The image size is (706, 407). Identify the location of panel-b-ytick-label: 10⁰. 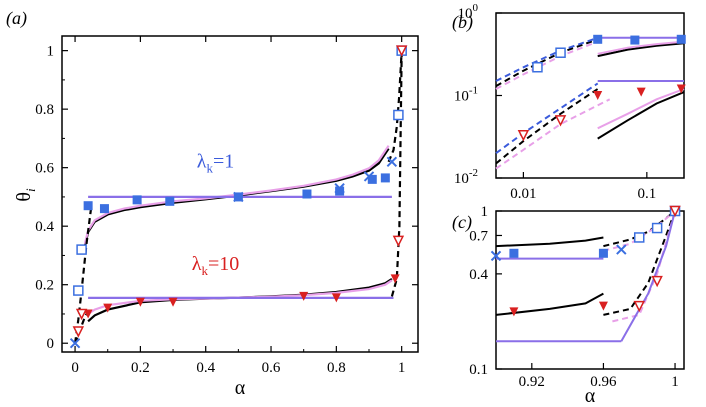
(468, 12).